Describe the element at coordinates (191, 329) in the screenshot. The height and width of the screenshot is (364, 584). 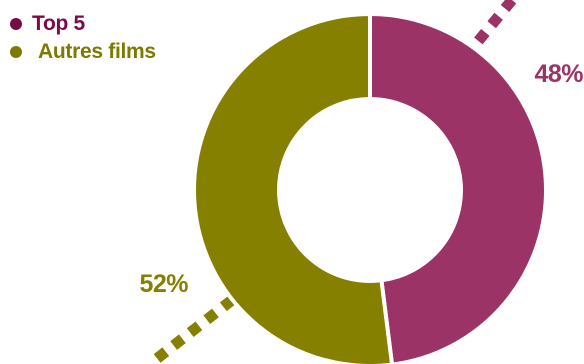
I see `leader-line-autres-films` at that location.